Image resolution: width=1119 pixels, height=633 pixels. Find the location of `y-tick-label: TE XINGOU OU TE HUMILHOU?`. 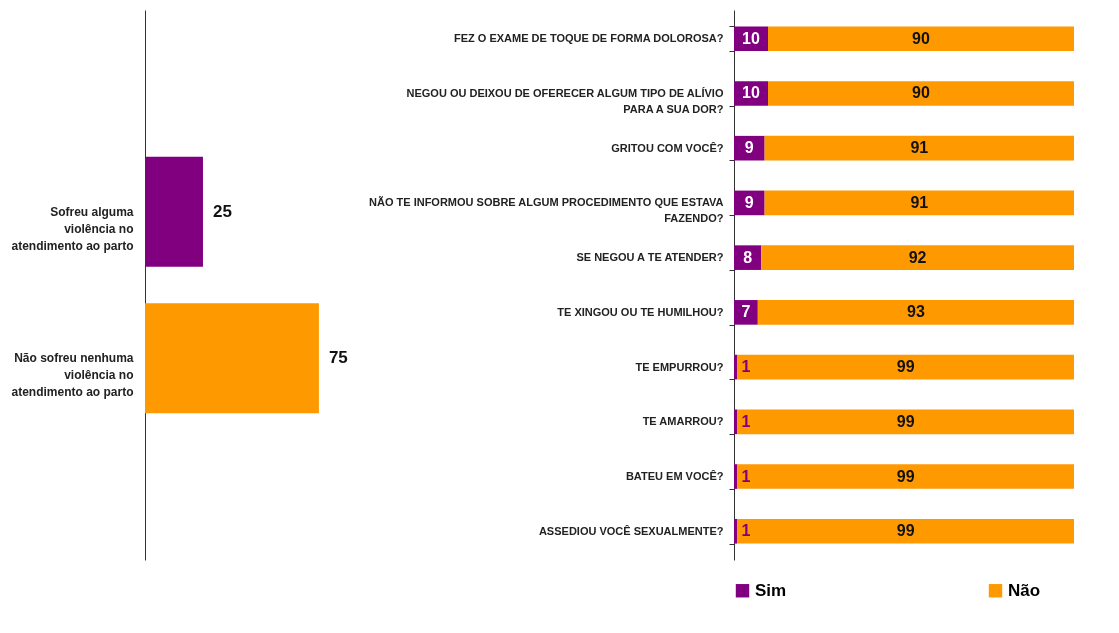

y-tick-label: TE XINGOU OU TE HUMILHOU? is located at coordinates (640, 311).